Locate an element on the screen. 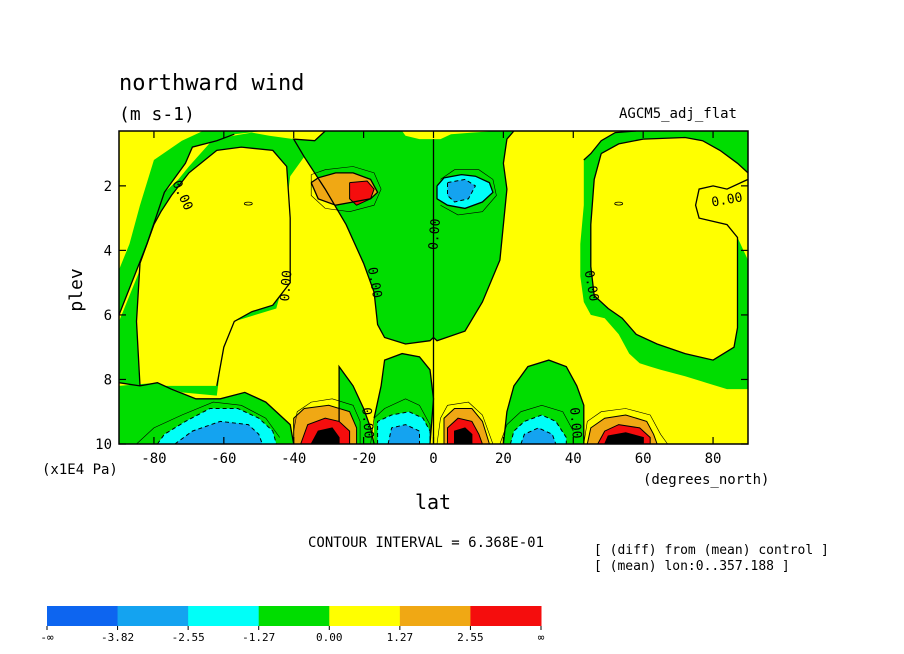 The image size is (904, 654). x-tick-label: -20 is located at coordinates (363, 459).